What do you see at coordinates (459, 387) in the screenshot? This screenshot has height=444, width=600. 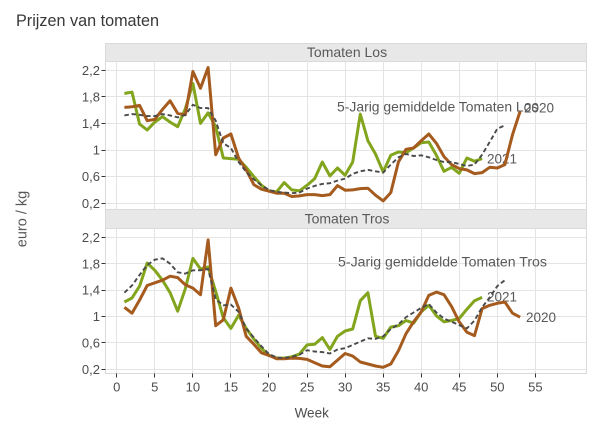 I see `svg-text: 45` at bounding box center [459, 387].